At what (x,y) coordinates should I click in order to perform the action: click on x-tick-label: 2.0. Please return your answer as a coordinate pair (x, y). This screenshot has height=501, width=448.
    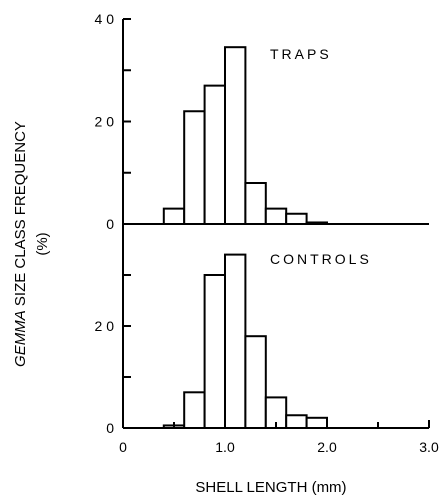
    Looking at the image, I should click on (327, 447).